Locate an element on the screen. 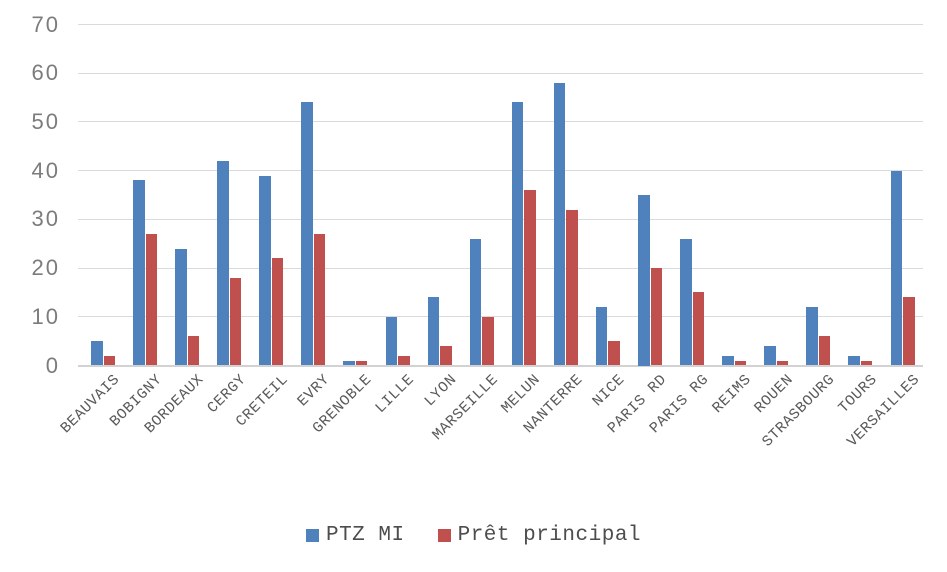 This screenshot has width=947, height=572. bar-pr-t-principal-bordeaux is located at coordinates (193, 351).